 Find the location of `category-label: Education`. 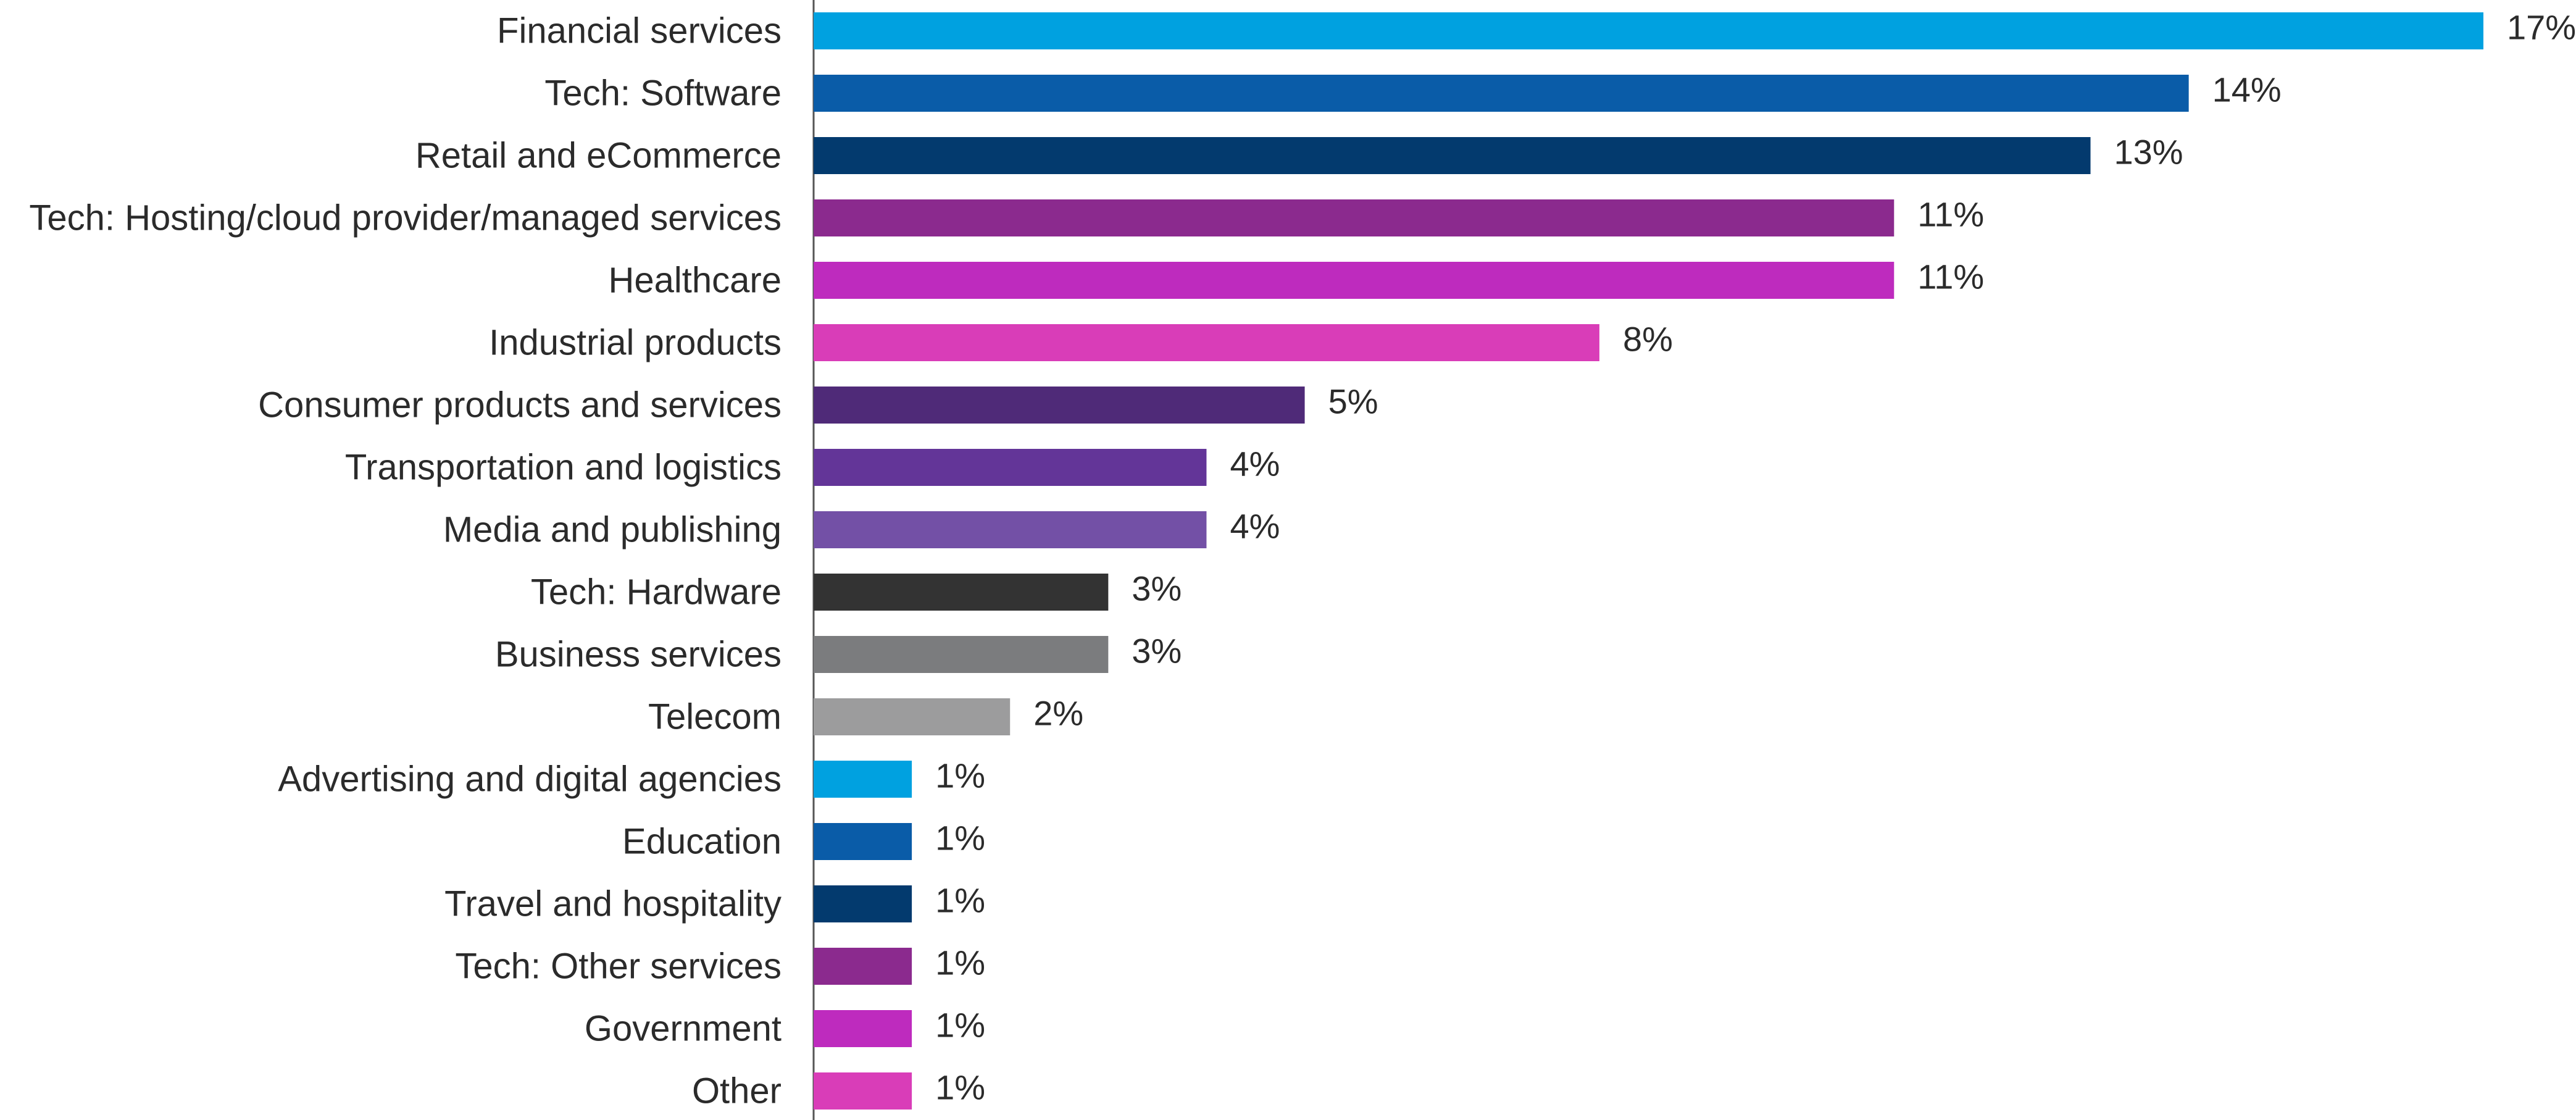

category-label: Education is located at coordinates (702, 842).